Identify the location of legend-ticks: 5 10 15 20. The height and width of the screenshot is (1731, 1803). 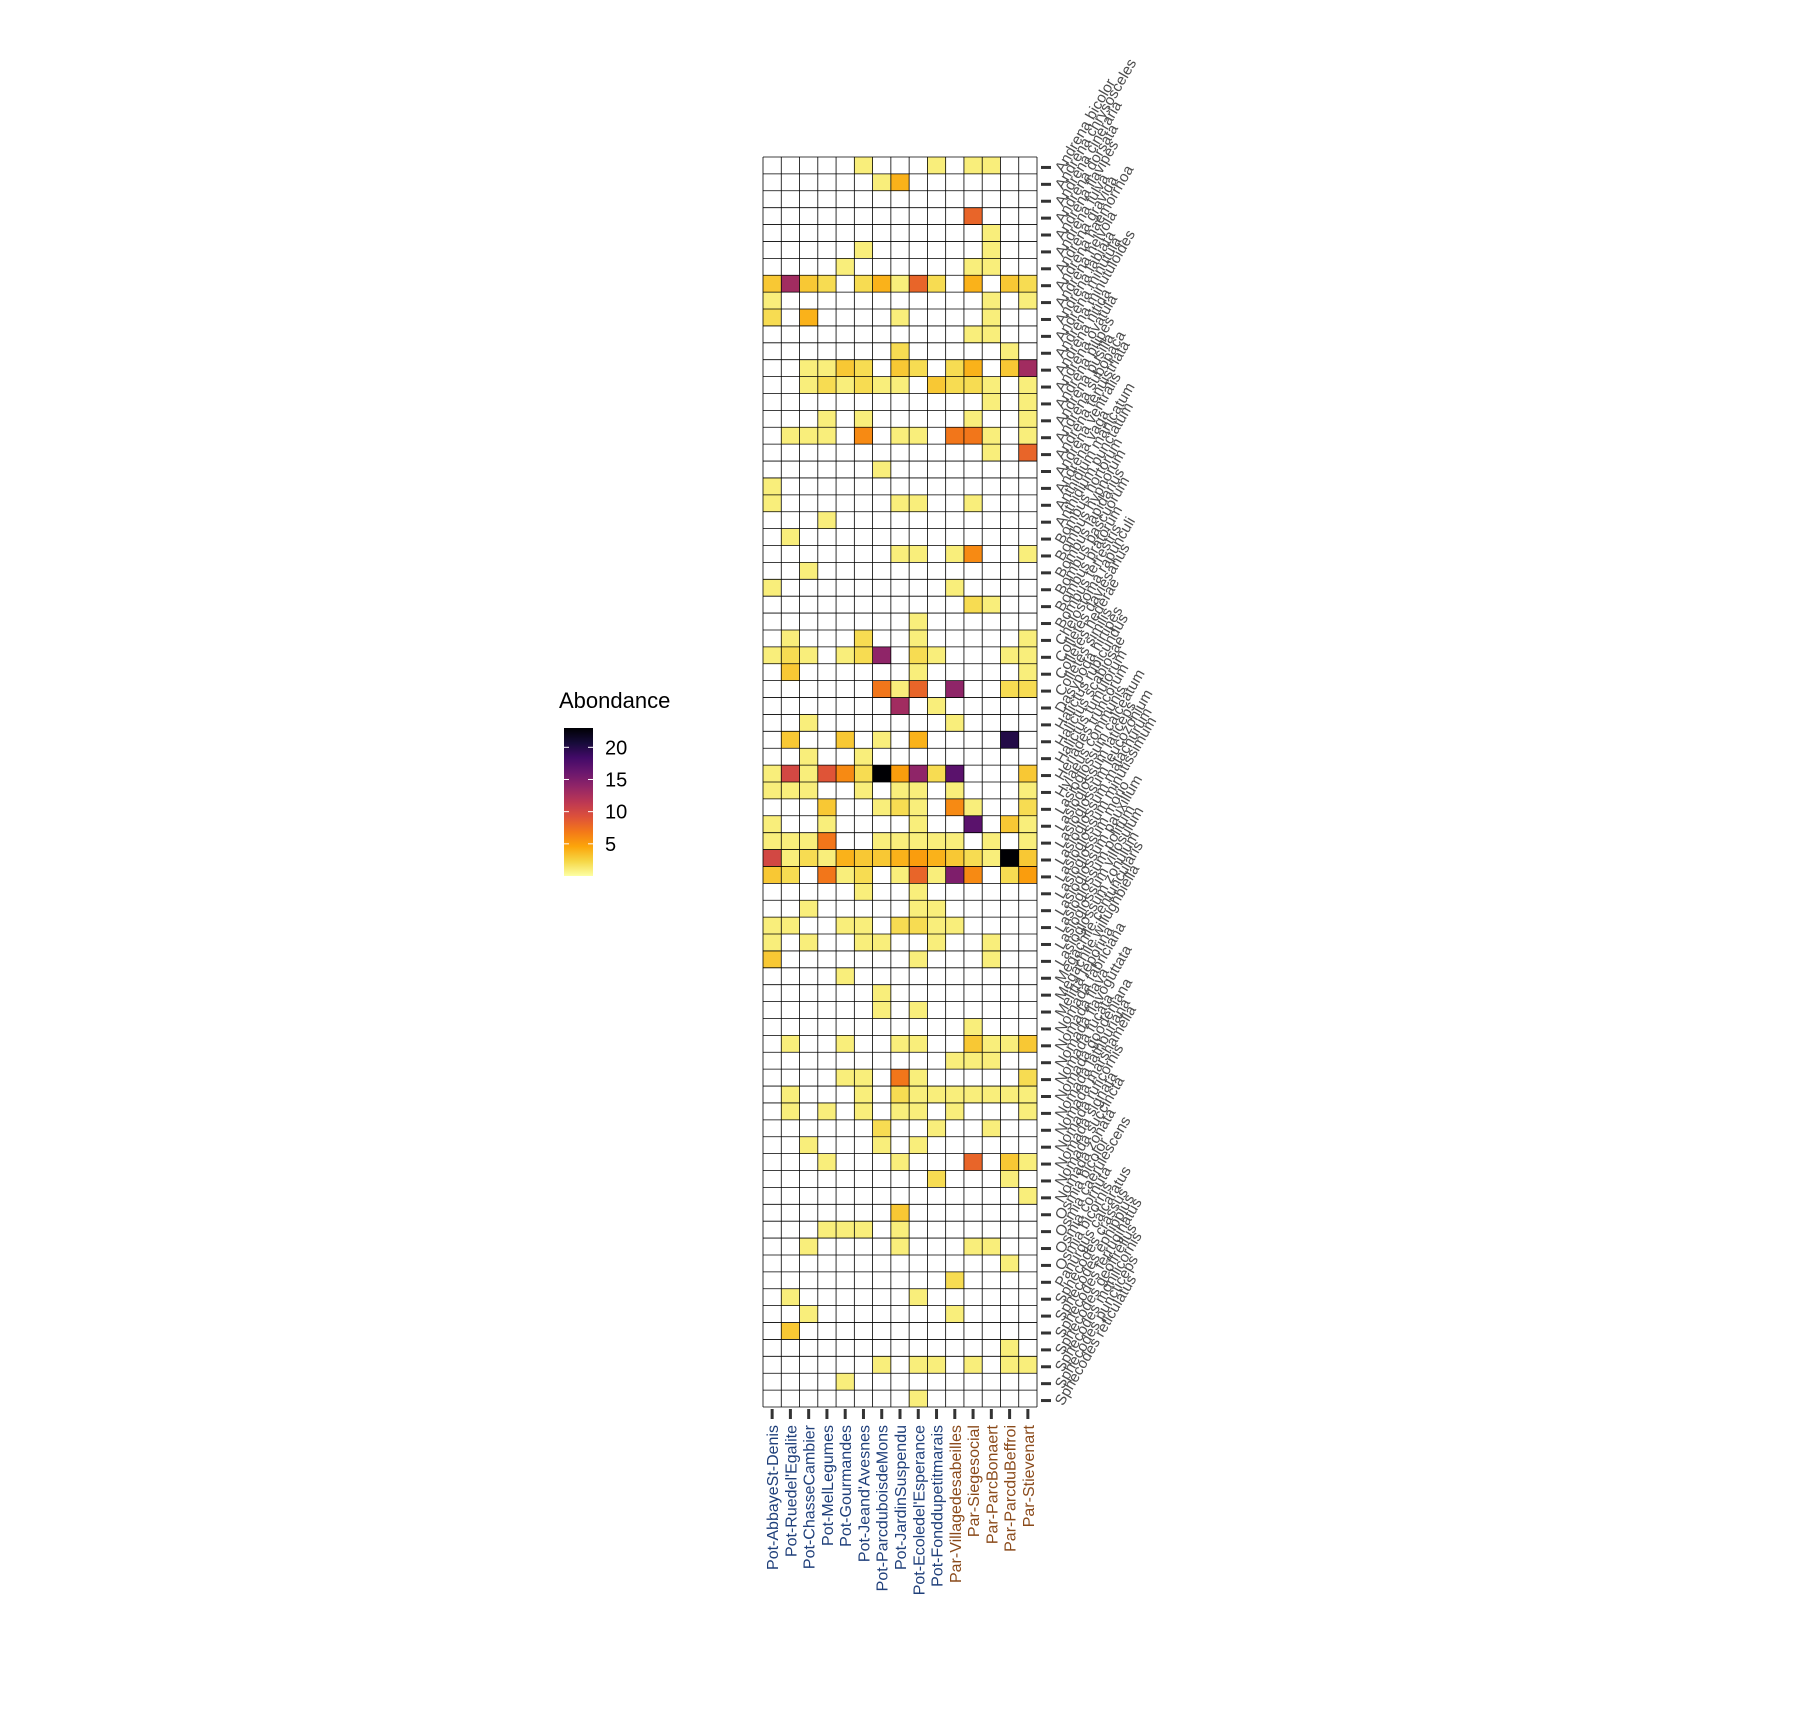
(595, 796).